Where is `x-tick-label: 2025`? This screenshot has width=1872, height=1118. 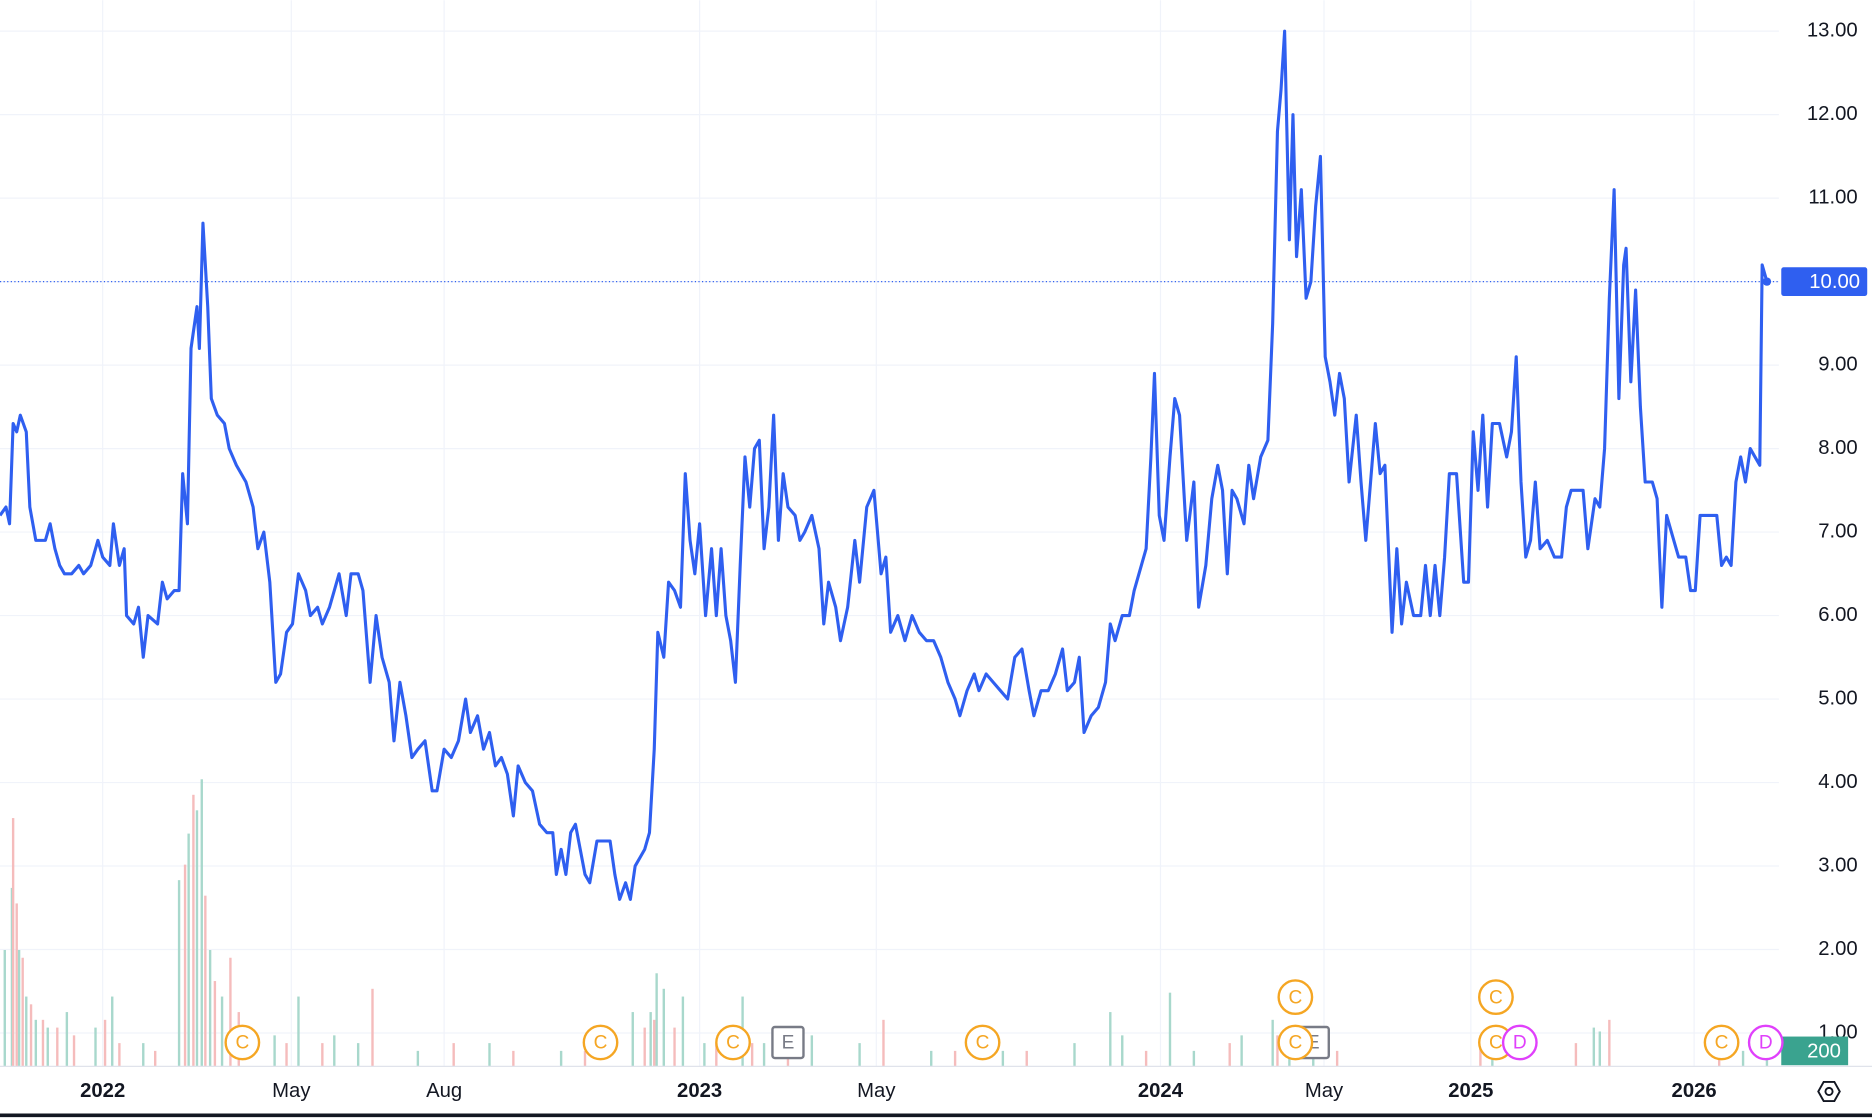
x-tick-label: 2025 is located at coordinates (1470, 1091).